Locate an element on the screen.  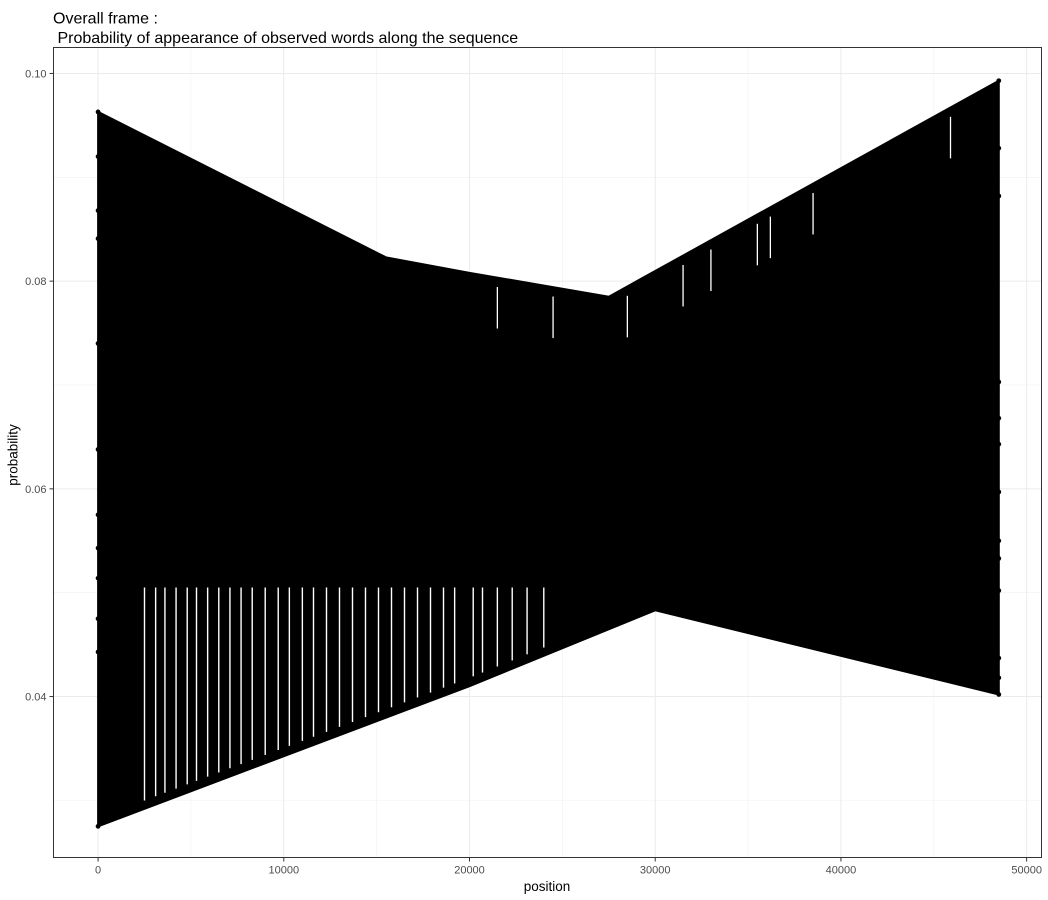
y-axis-title: probability is located at coordinates (13, 455).